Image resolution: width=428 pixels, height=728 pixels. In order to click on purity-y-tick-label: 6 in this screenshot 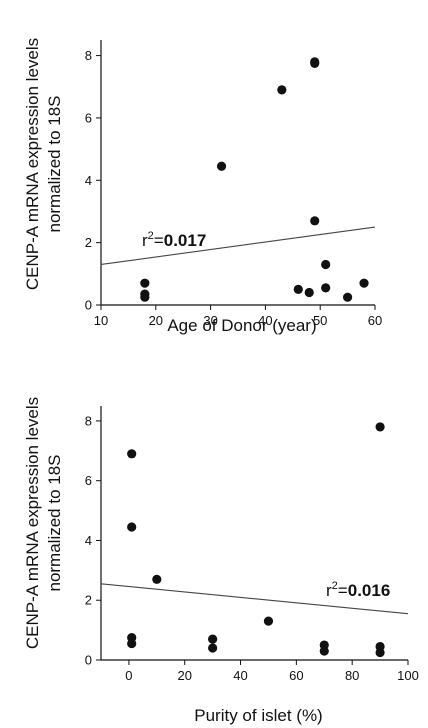, I will do `click(88, 480)`.